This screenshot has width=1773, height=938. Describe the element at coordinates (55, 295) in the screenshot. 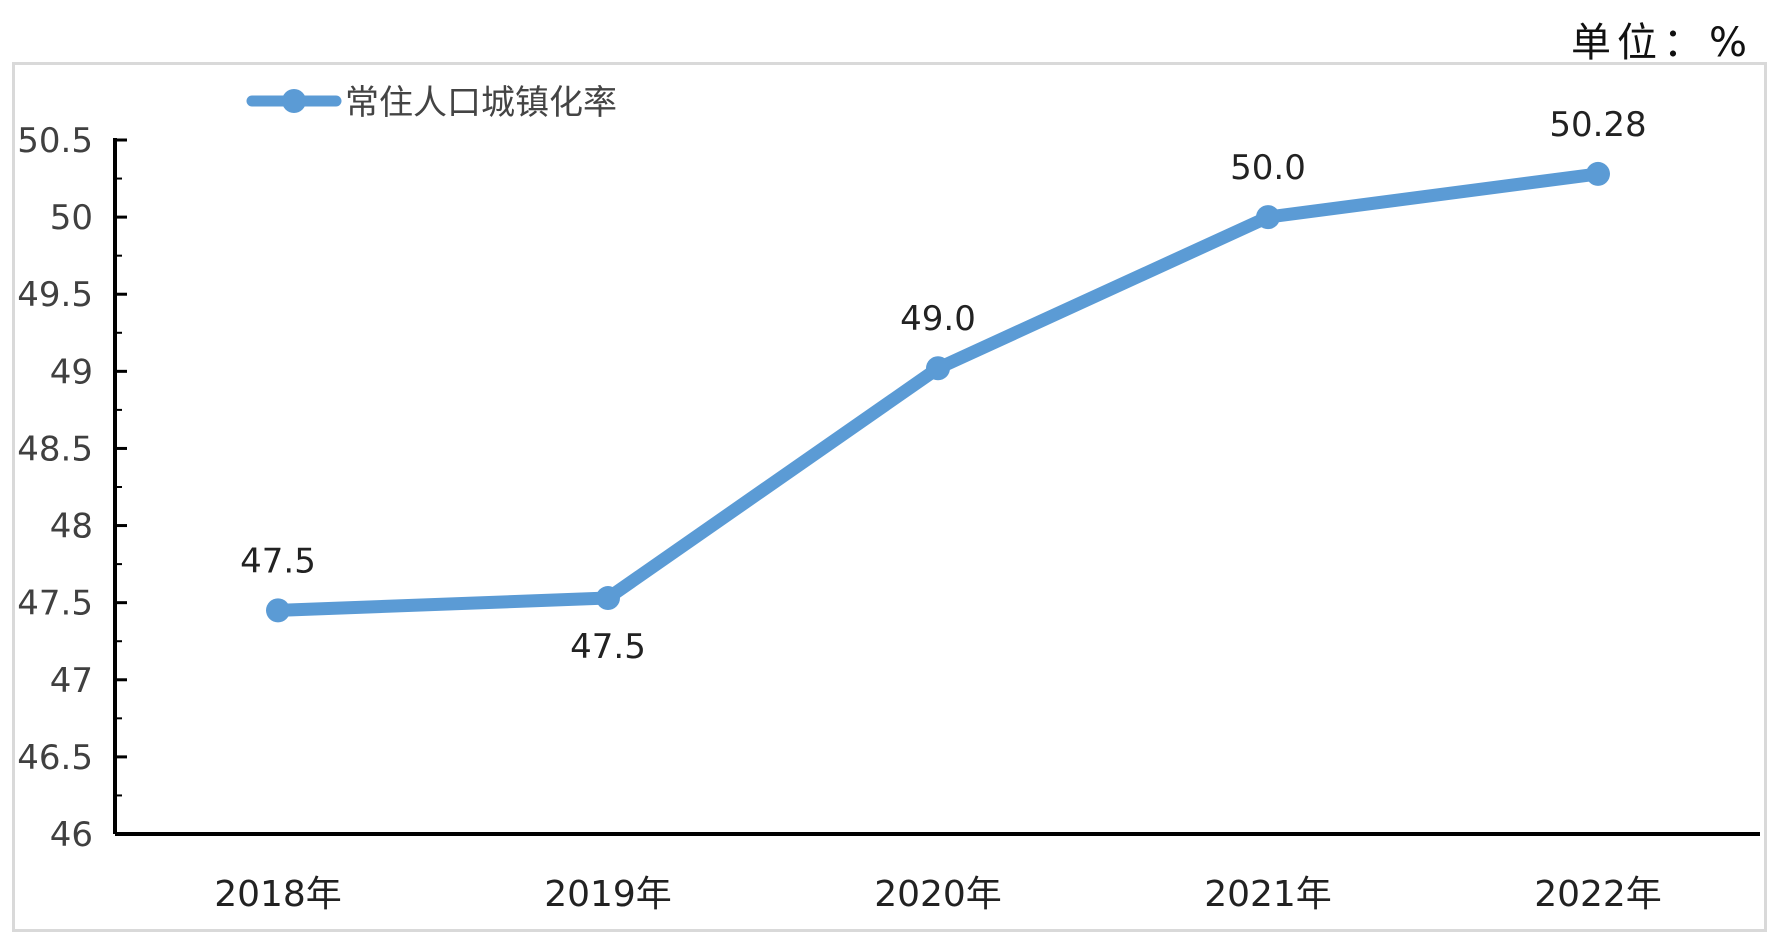

I see `y-tick-label: 49.5` at that location.